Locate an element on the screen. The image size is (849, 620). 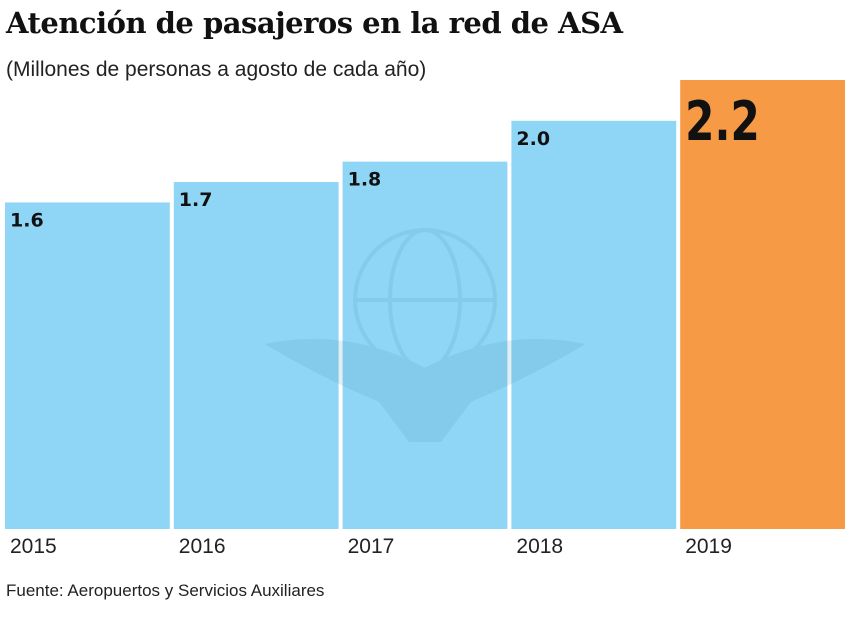
bar-2016 is located at coordinates (256, 355).